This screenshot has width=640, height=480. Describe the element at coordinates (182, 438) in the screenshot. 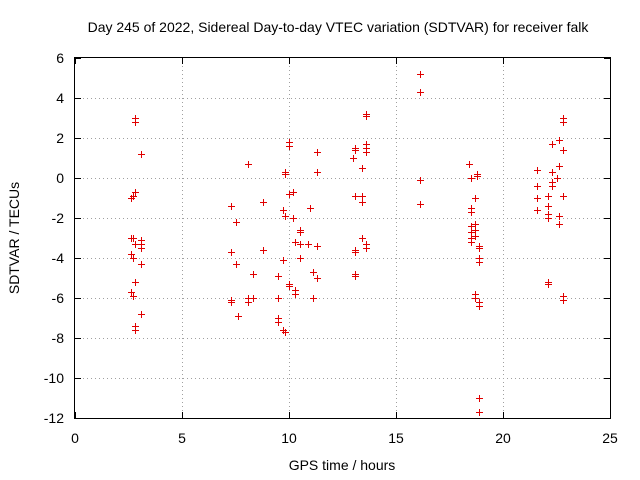

I see `x-tick-label: 5` at that location.